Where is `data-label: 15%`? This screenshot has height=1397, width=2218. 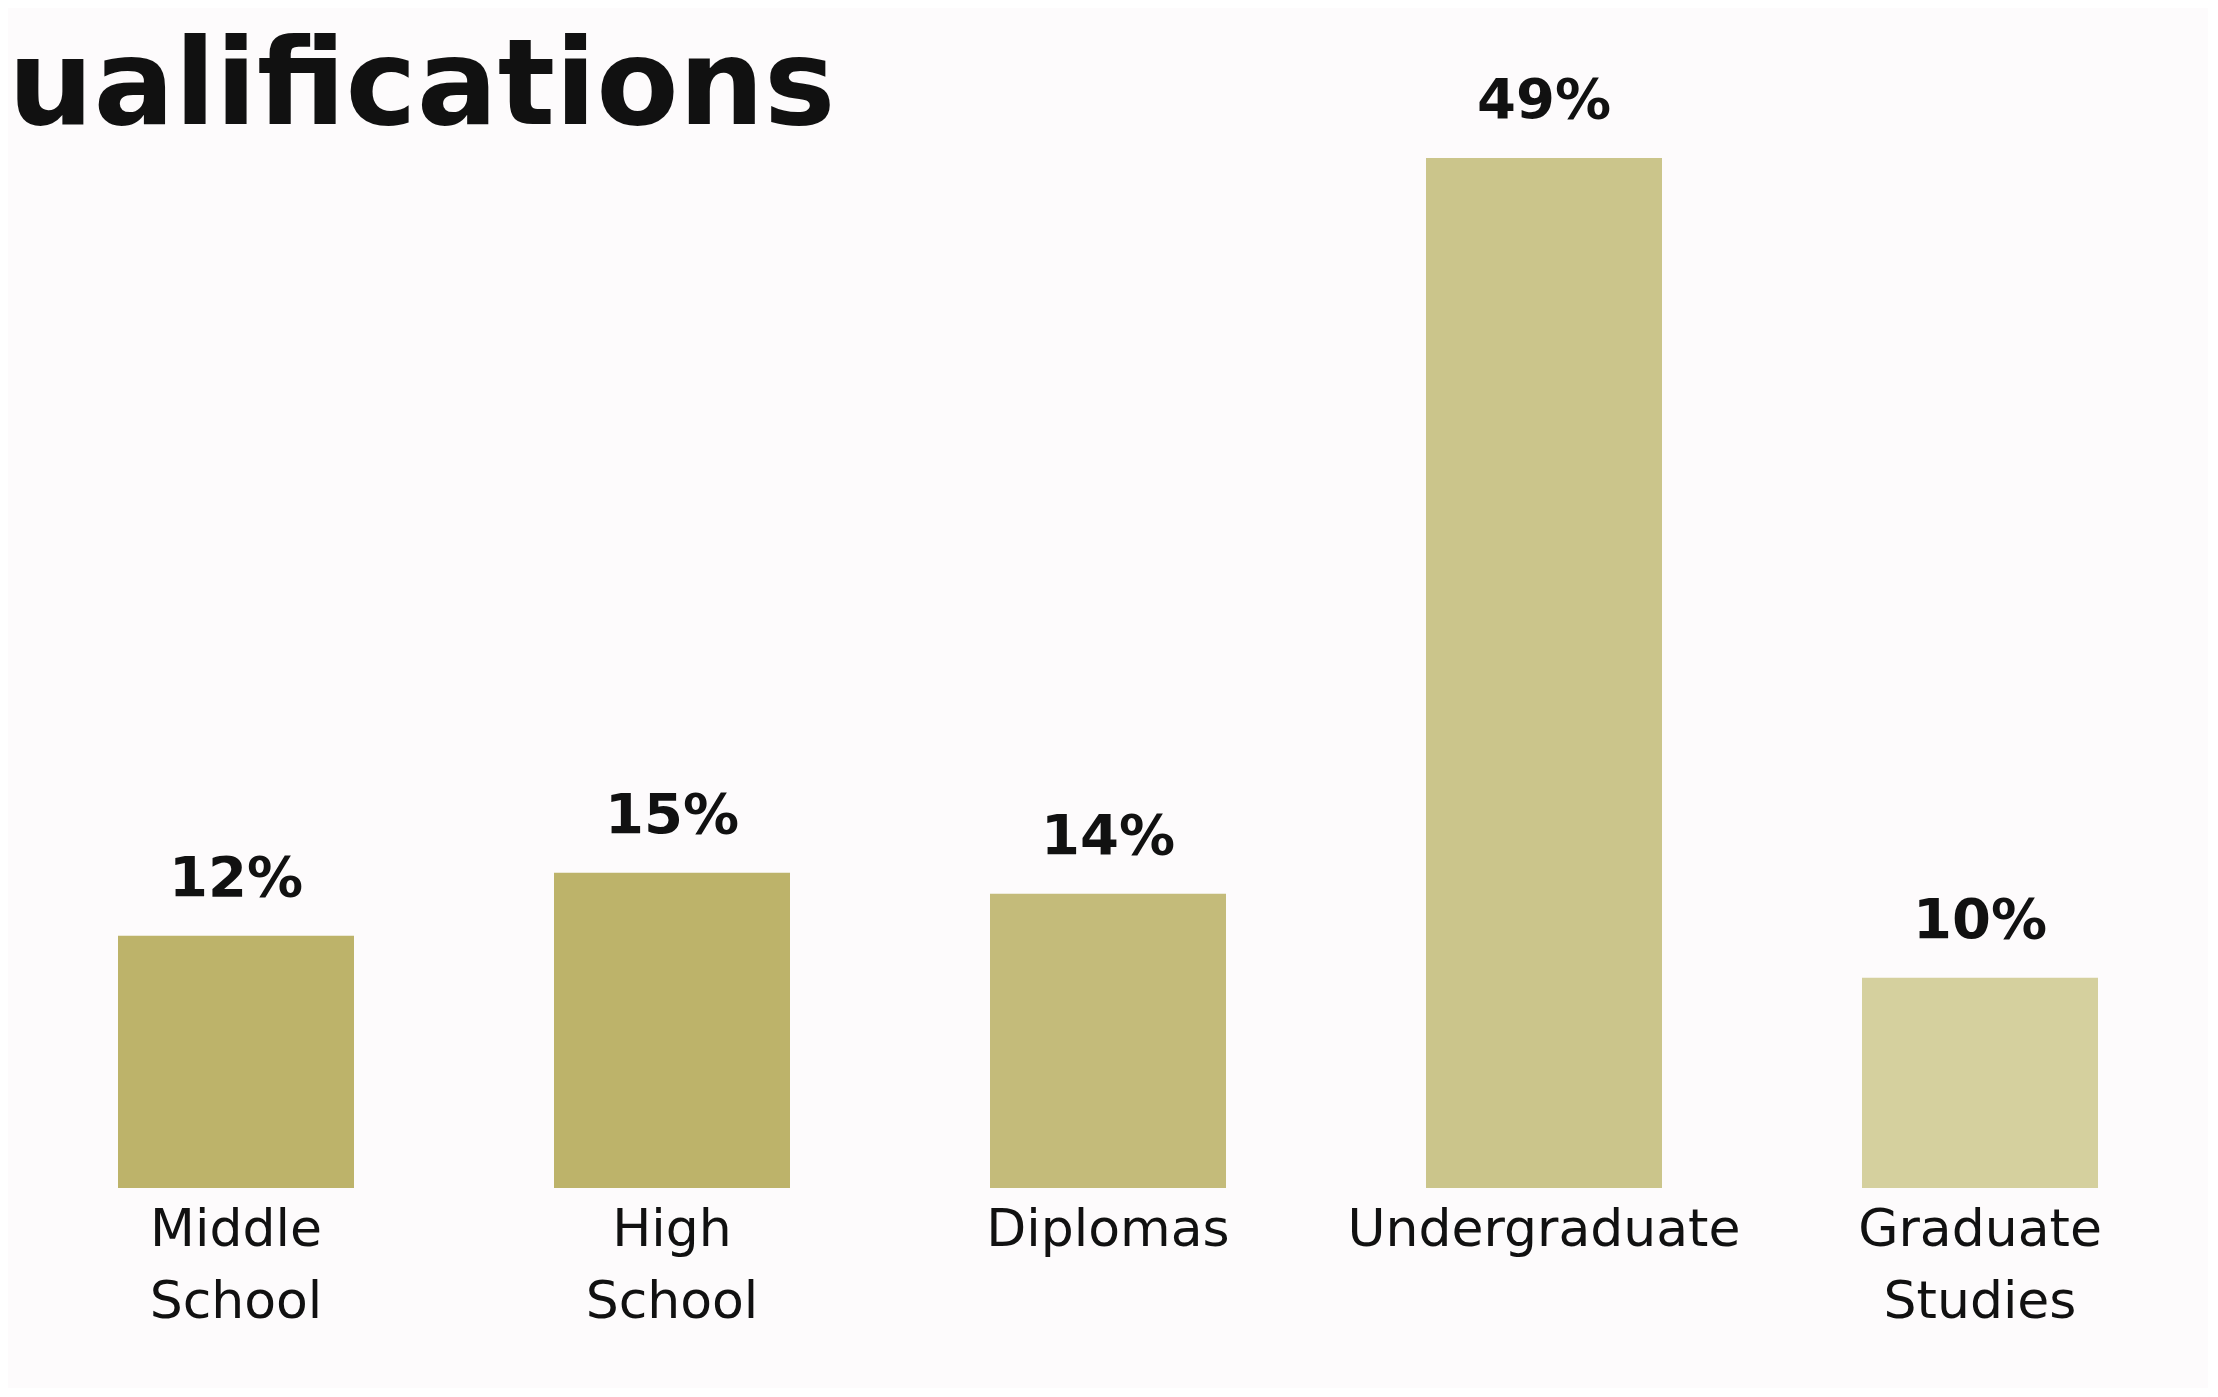
data-label: 15% is located at coordinates (672, 813).